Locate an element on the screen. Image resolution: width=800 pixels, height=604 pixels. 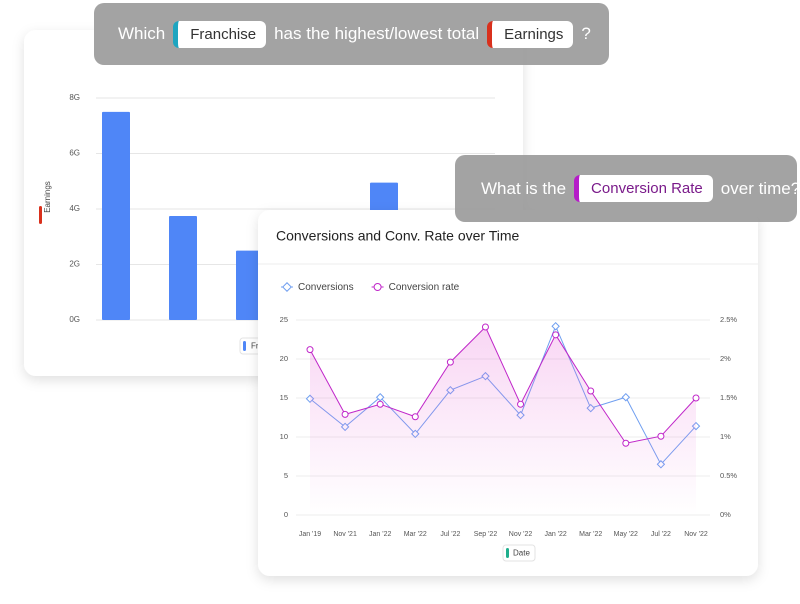
y-tick-label: 0G is located at coordinates (74, 319).